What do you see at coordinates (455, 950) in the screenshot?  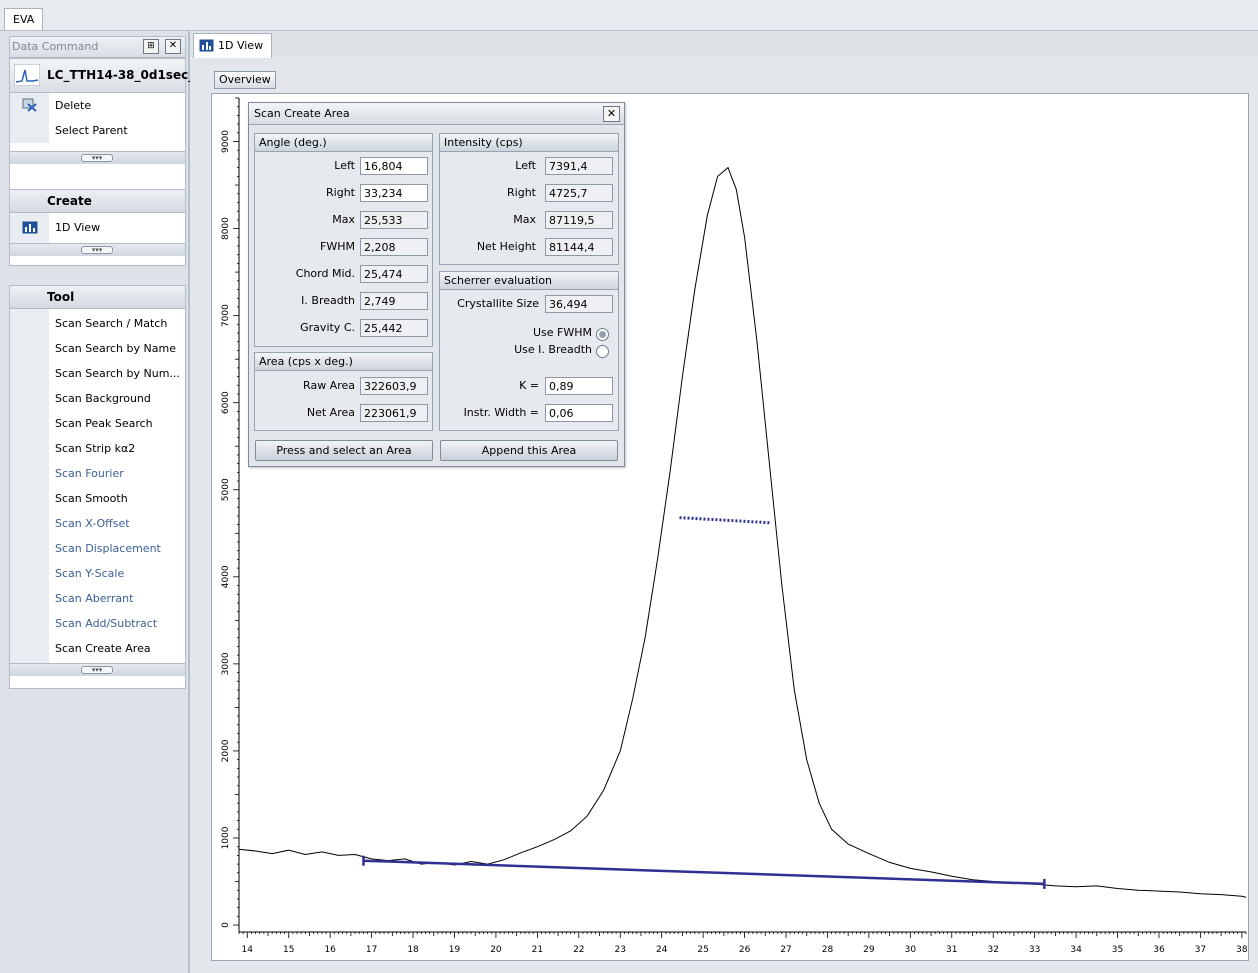 I see `x-tick-label: 19` at bounding box center [455, 950].